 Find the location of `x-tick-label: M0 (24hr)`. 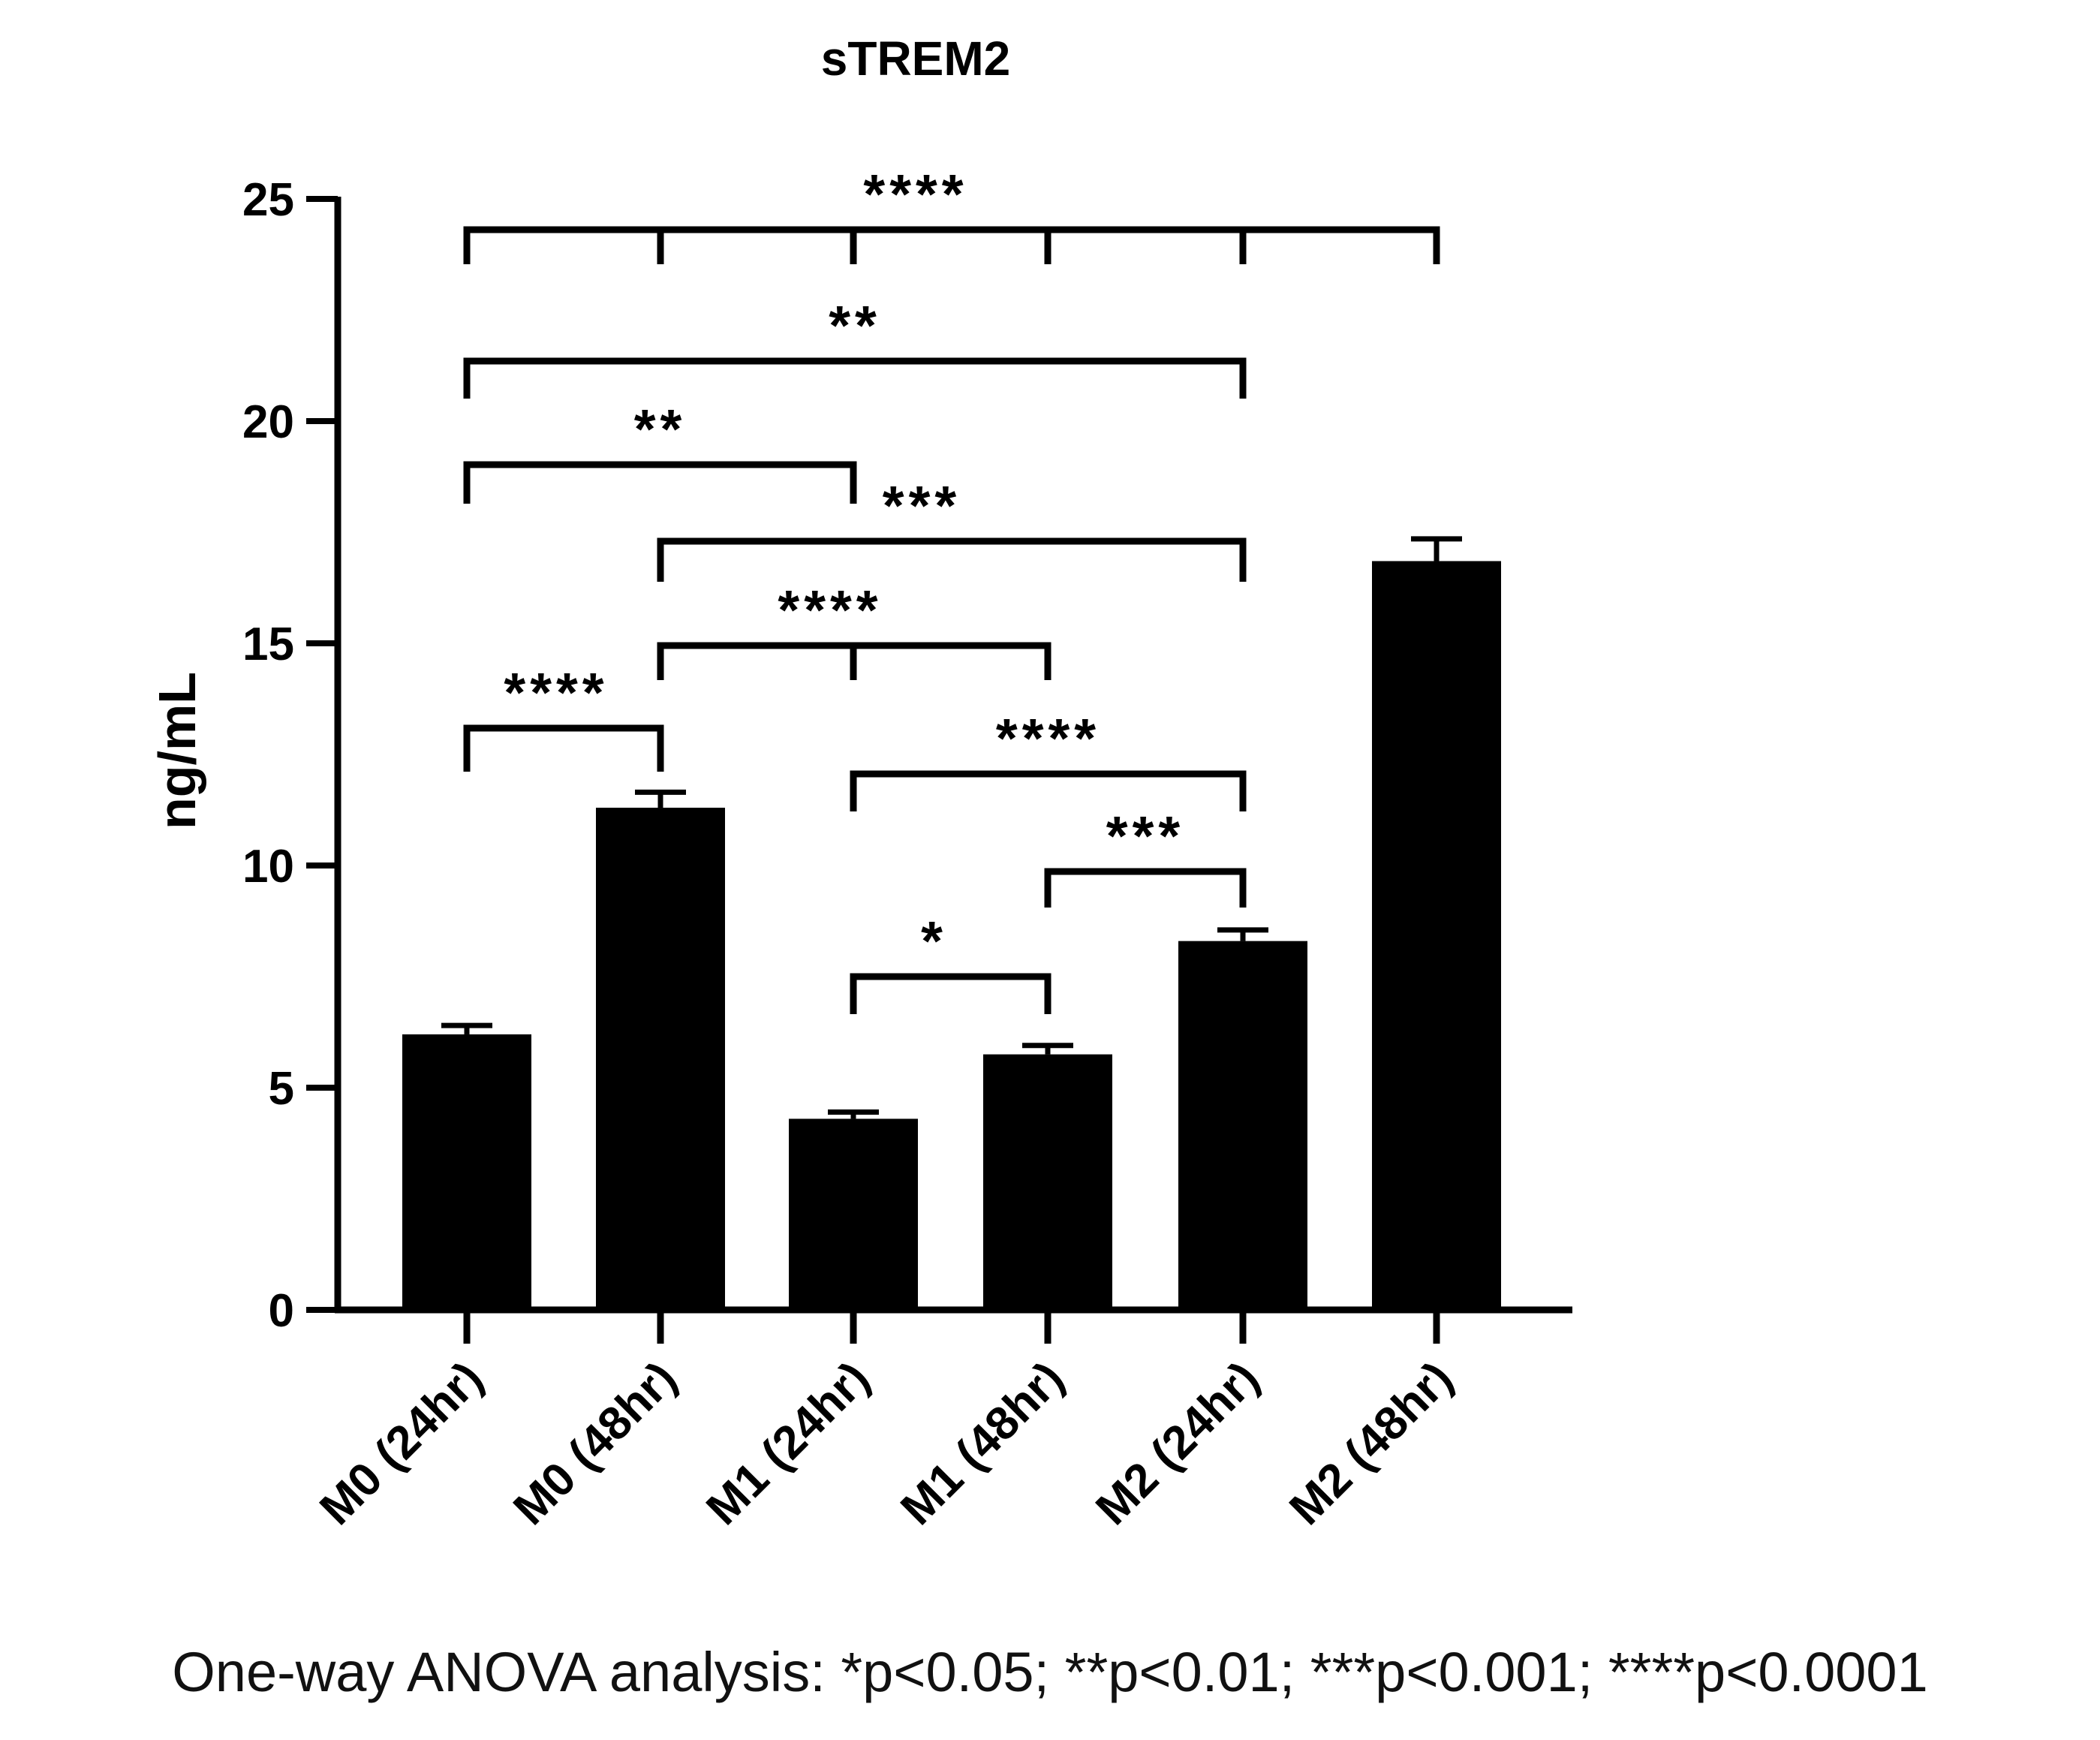

x-tick-label: M0 (24hr) is located at coordinates (402, 1443).